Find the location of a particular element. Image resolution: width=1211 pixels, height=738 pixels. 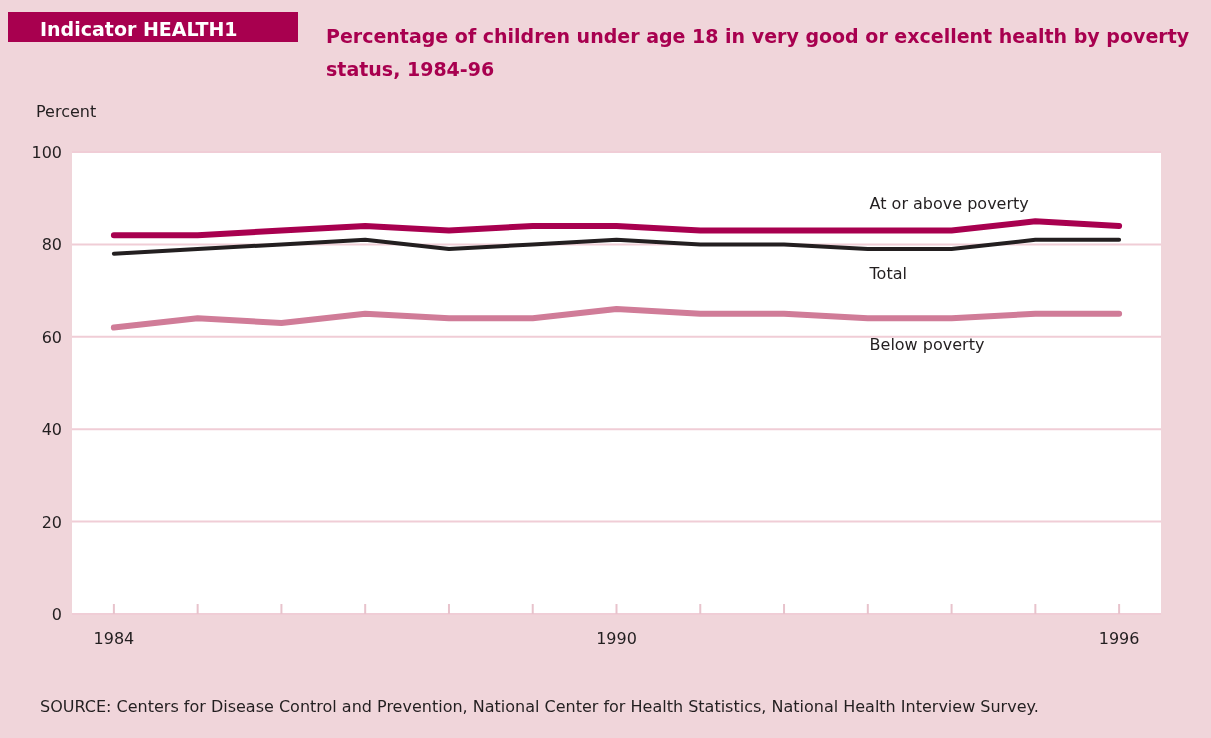

y-tick-label: 20 is located at coordinates (51, 522).